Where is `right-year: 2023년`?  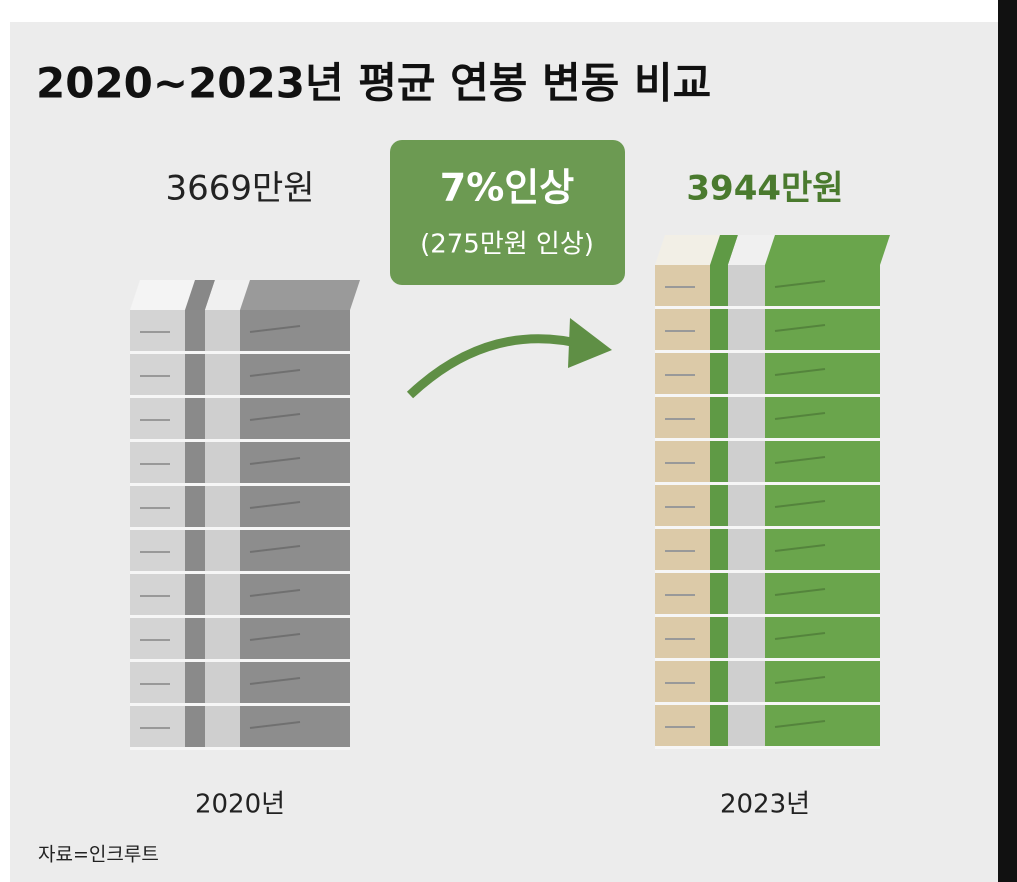 right-year: 2023년 is located at coordinates (765, 805).